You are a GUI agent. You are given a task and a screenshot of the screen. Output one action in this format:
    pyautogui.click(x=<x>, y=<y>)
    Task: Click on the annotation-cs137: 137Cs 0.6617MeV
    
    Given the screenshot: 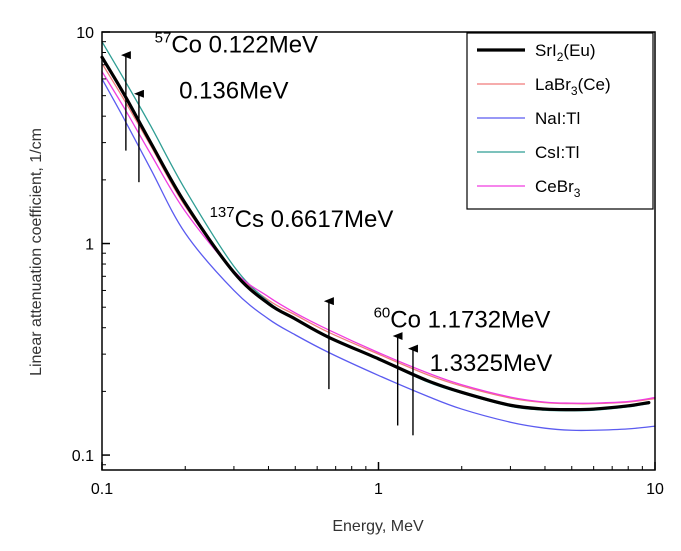 What is the action you would take?
    pyautogui.click(x=302, y=218)
    